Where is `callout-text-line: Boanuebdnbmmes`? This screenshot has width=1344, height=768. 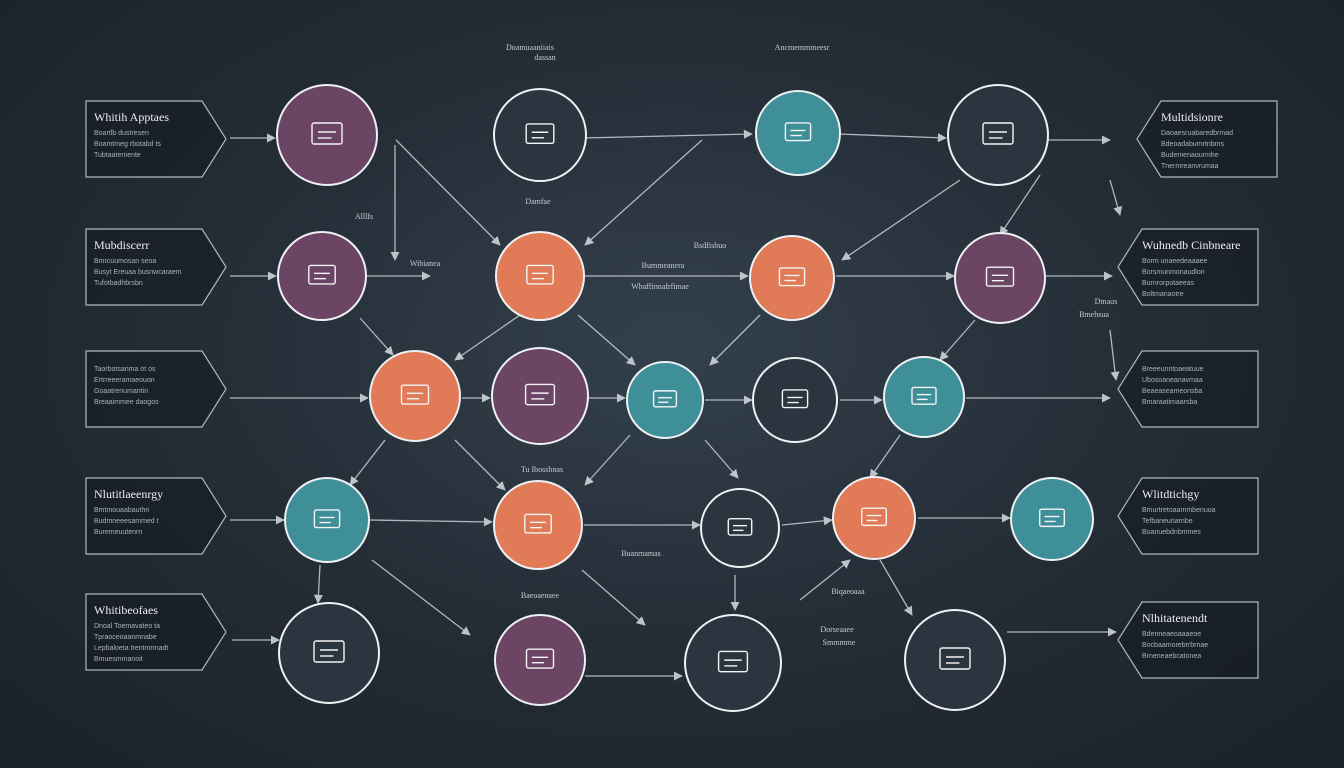
callout-text-line: Boanuebdnbmmes is located at coordinates (1171, 532).